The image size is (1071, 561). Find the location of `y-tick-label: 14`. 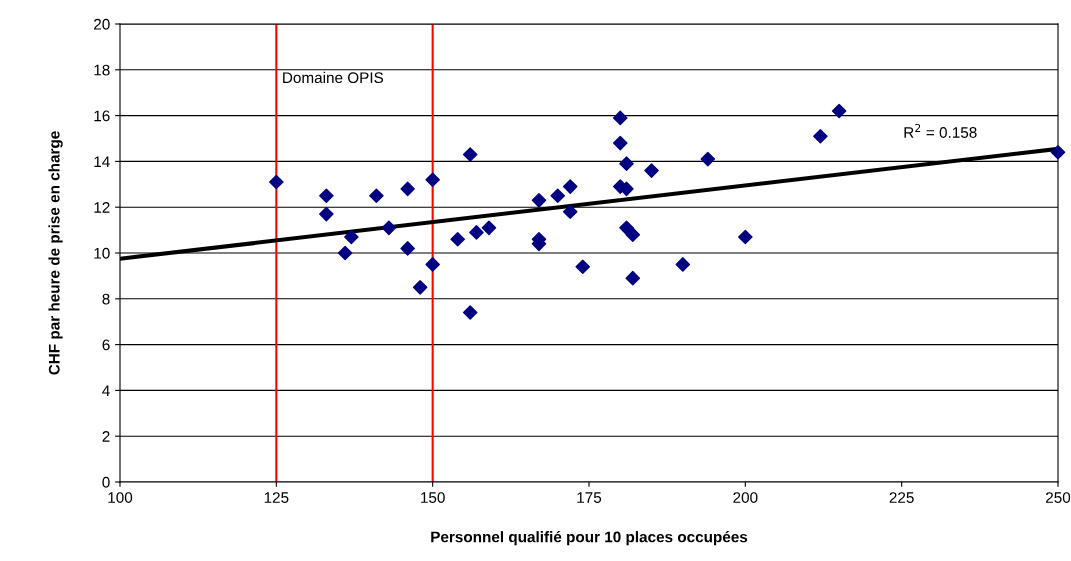

y-tick-label: 14 is located at coordinates (102, 161).